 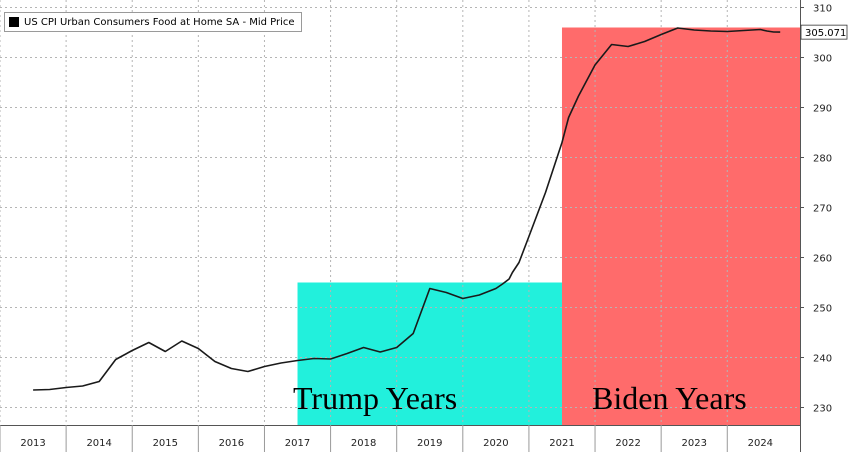 What do you see at coordinates (822, 209) in the screenshot?
I see `y-tick-label: 270` at bounding box center [822, 209].